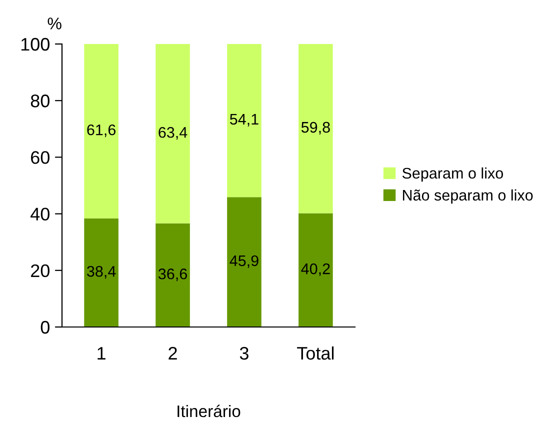  I want to click on y-axis-title: %, so click(55, 24).